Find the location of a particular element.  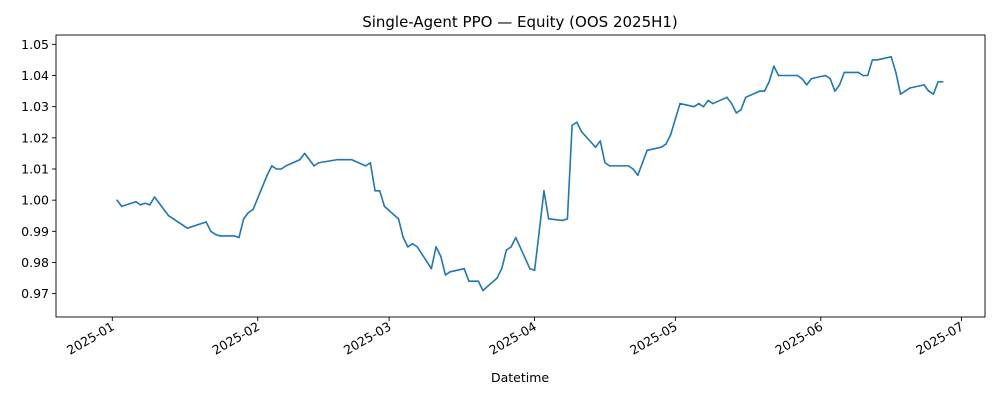

y-tick-label: 0.98 is located at coordinates (35, 262).